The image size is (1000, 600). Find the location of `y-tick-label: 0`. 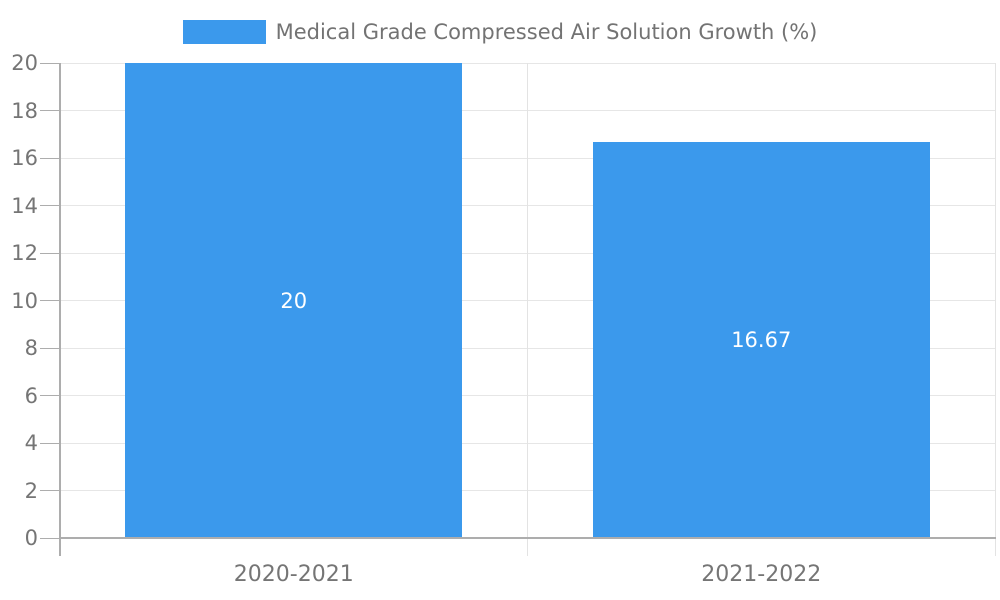

y-tick-label: 0 is located at coordinates (31, 538).